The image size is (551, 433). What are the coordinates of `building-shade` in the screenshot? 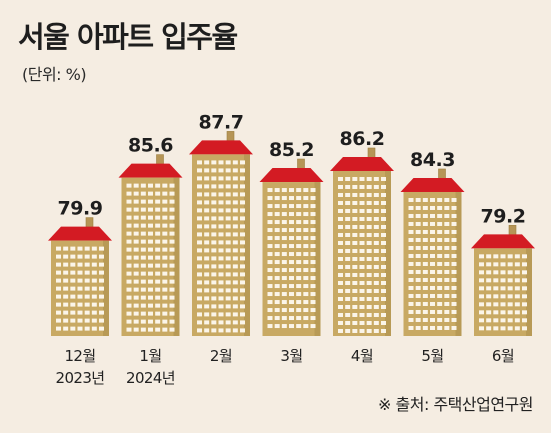 It's located at (529, 292).